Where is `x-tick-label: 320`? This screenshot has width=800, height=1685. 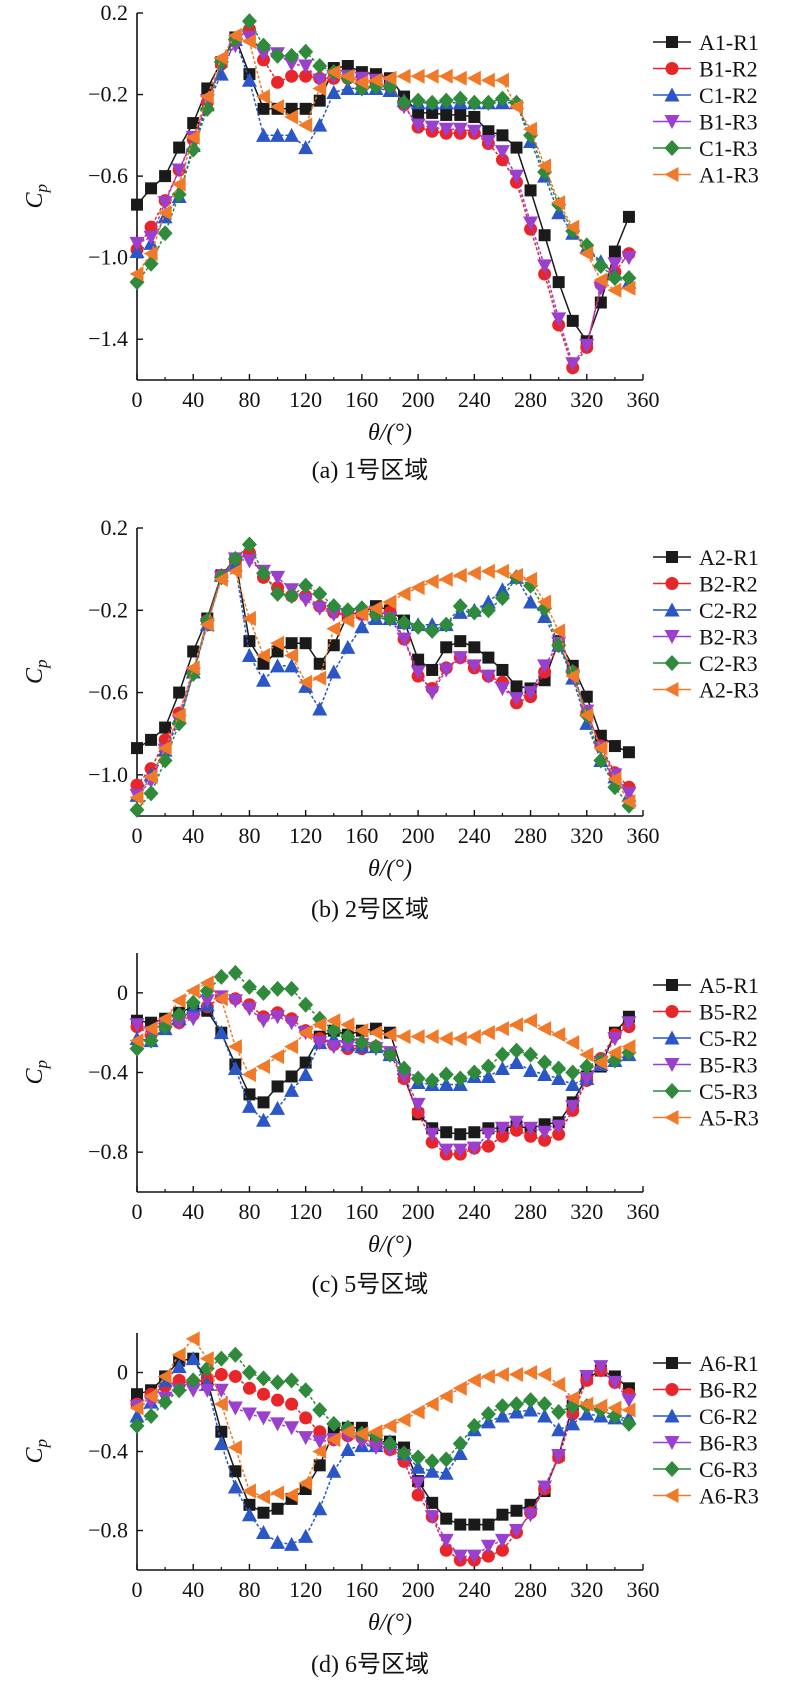 x-tick-label: 320 is located at coordinates (586, 835).